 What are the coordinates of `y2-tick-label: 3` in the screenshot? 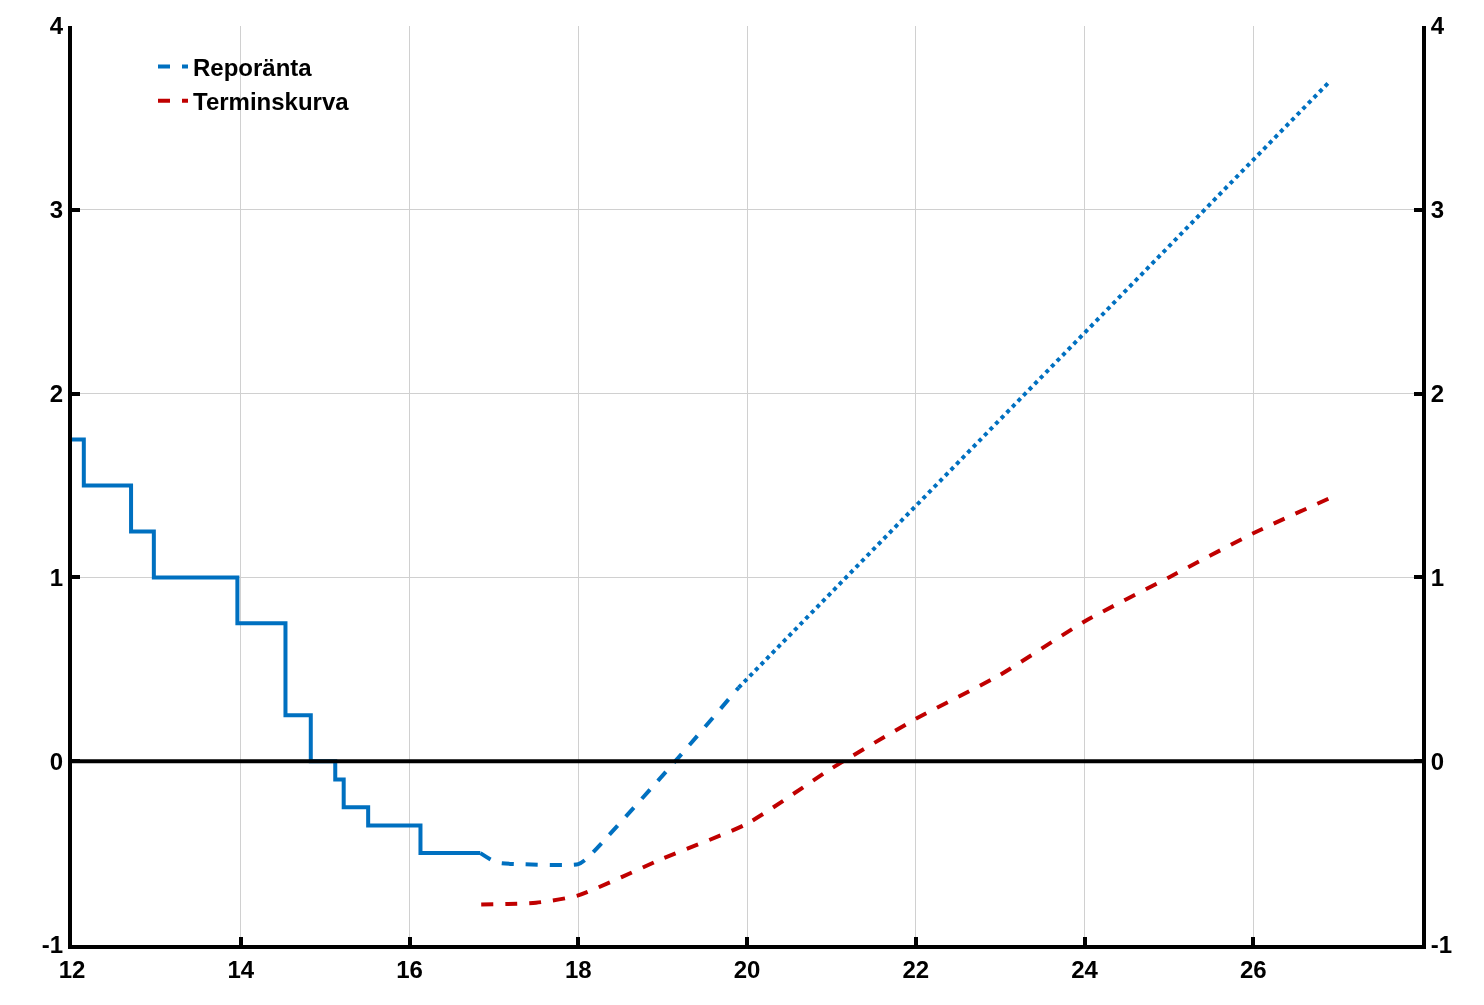 It's located at (1437, 210).